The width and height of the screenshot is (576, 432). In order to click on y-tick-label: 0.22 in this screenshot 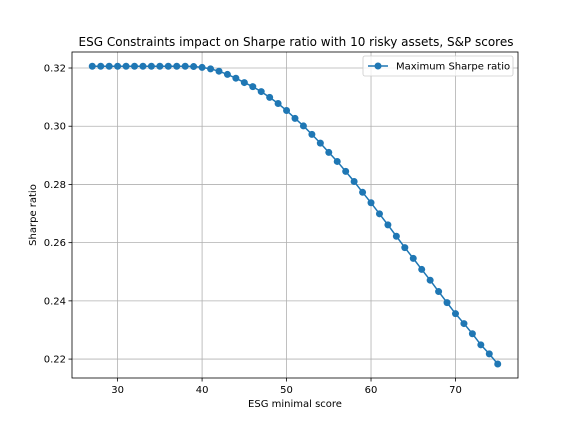, I will do `click(55, 360)`.